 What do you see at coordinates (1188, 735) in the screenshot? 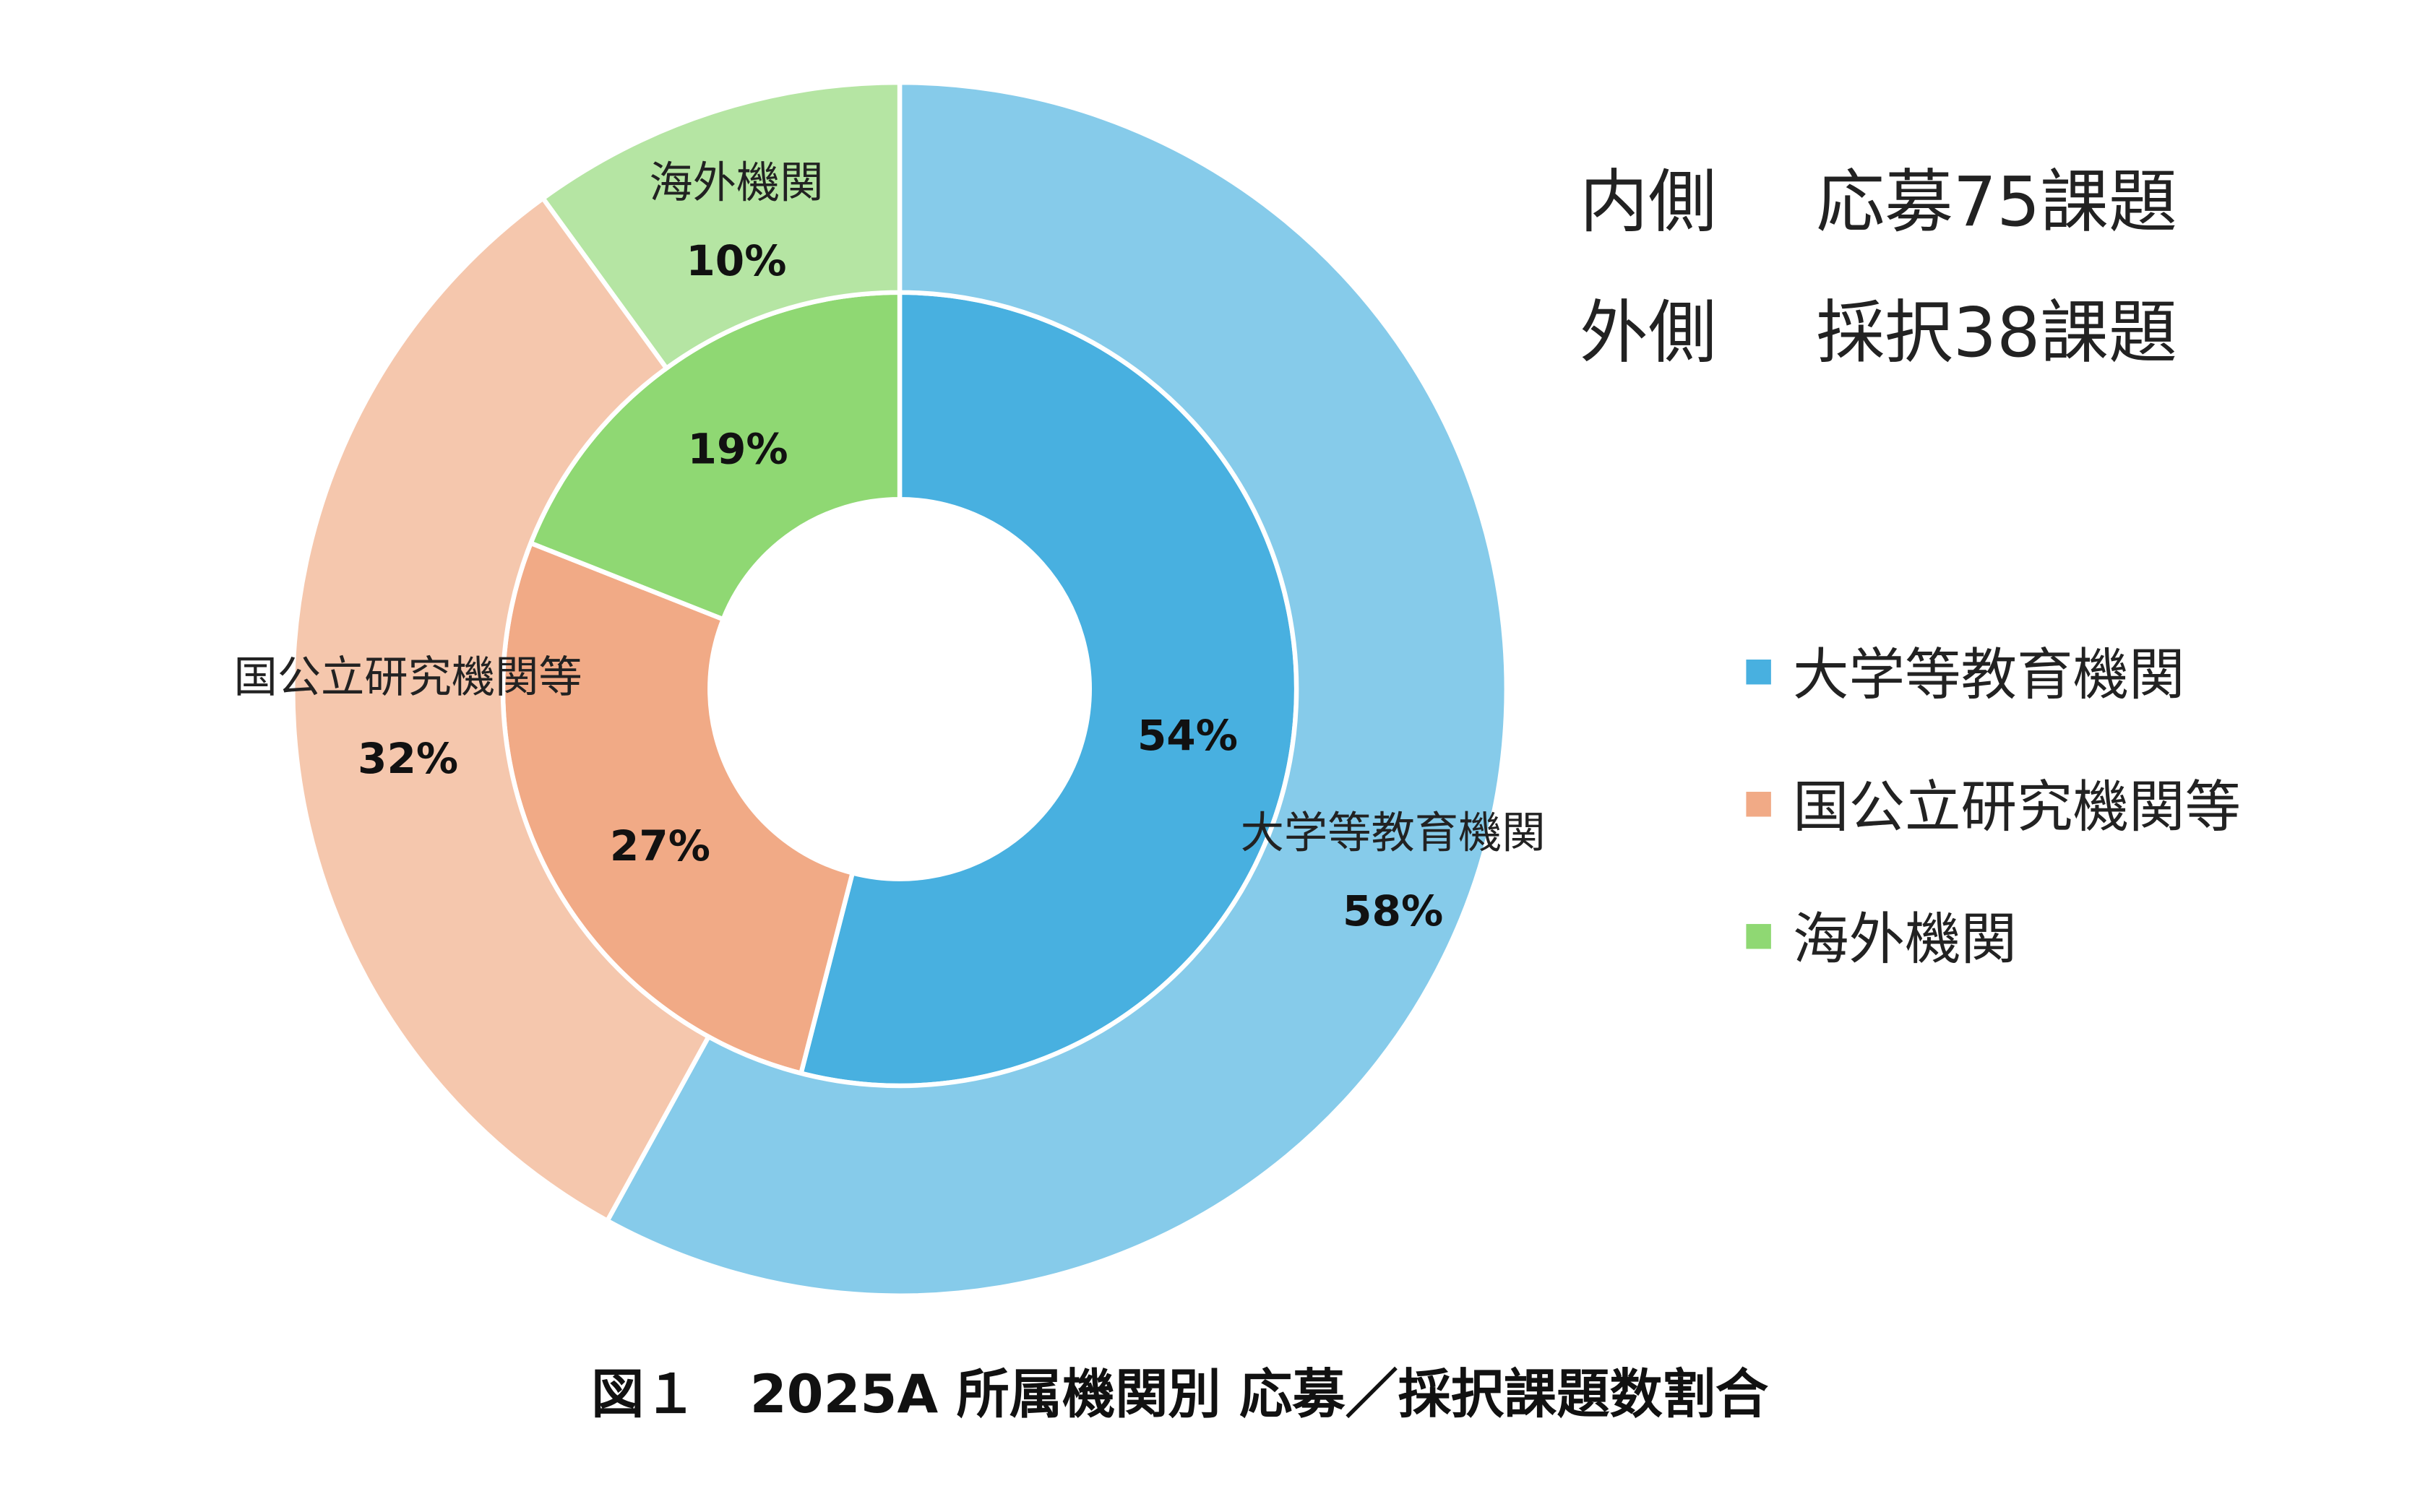
I see `inner-data-label: 54%` at bounding box center [1188, 735].